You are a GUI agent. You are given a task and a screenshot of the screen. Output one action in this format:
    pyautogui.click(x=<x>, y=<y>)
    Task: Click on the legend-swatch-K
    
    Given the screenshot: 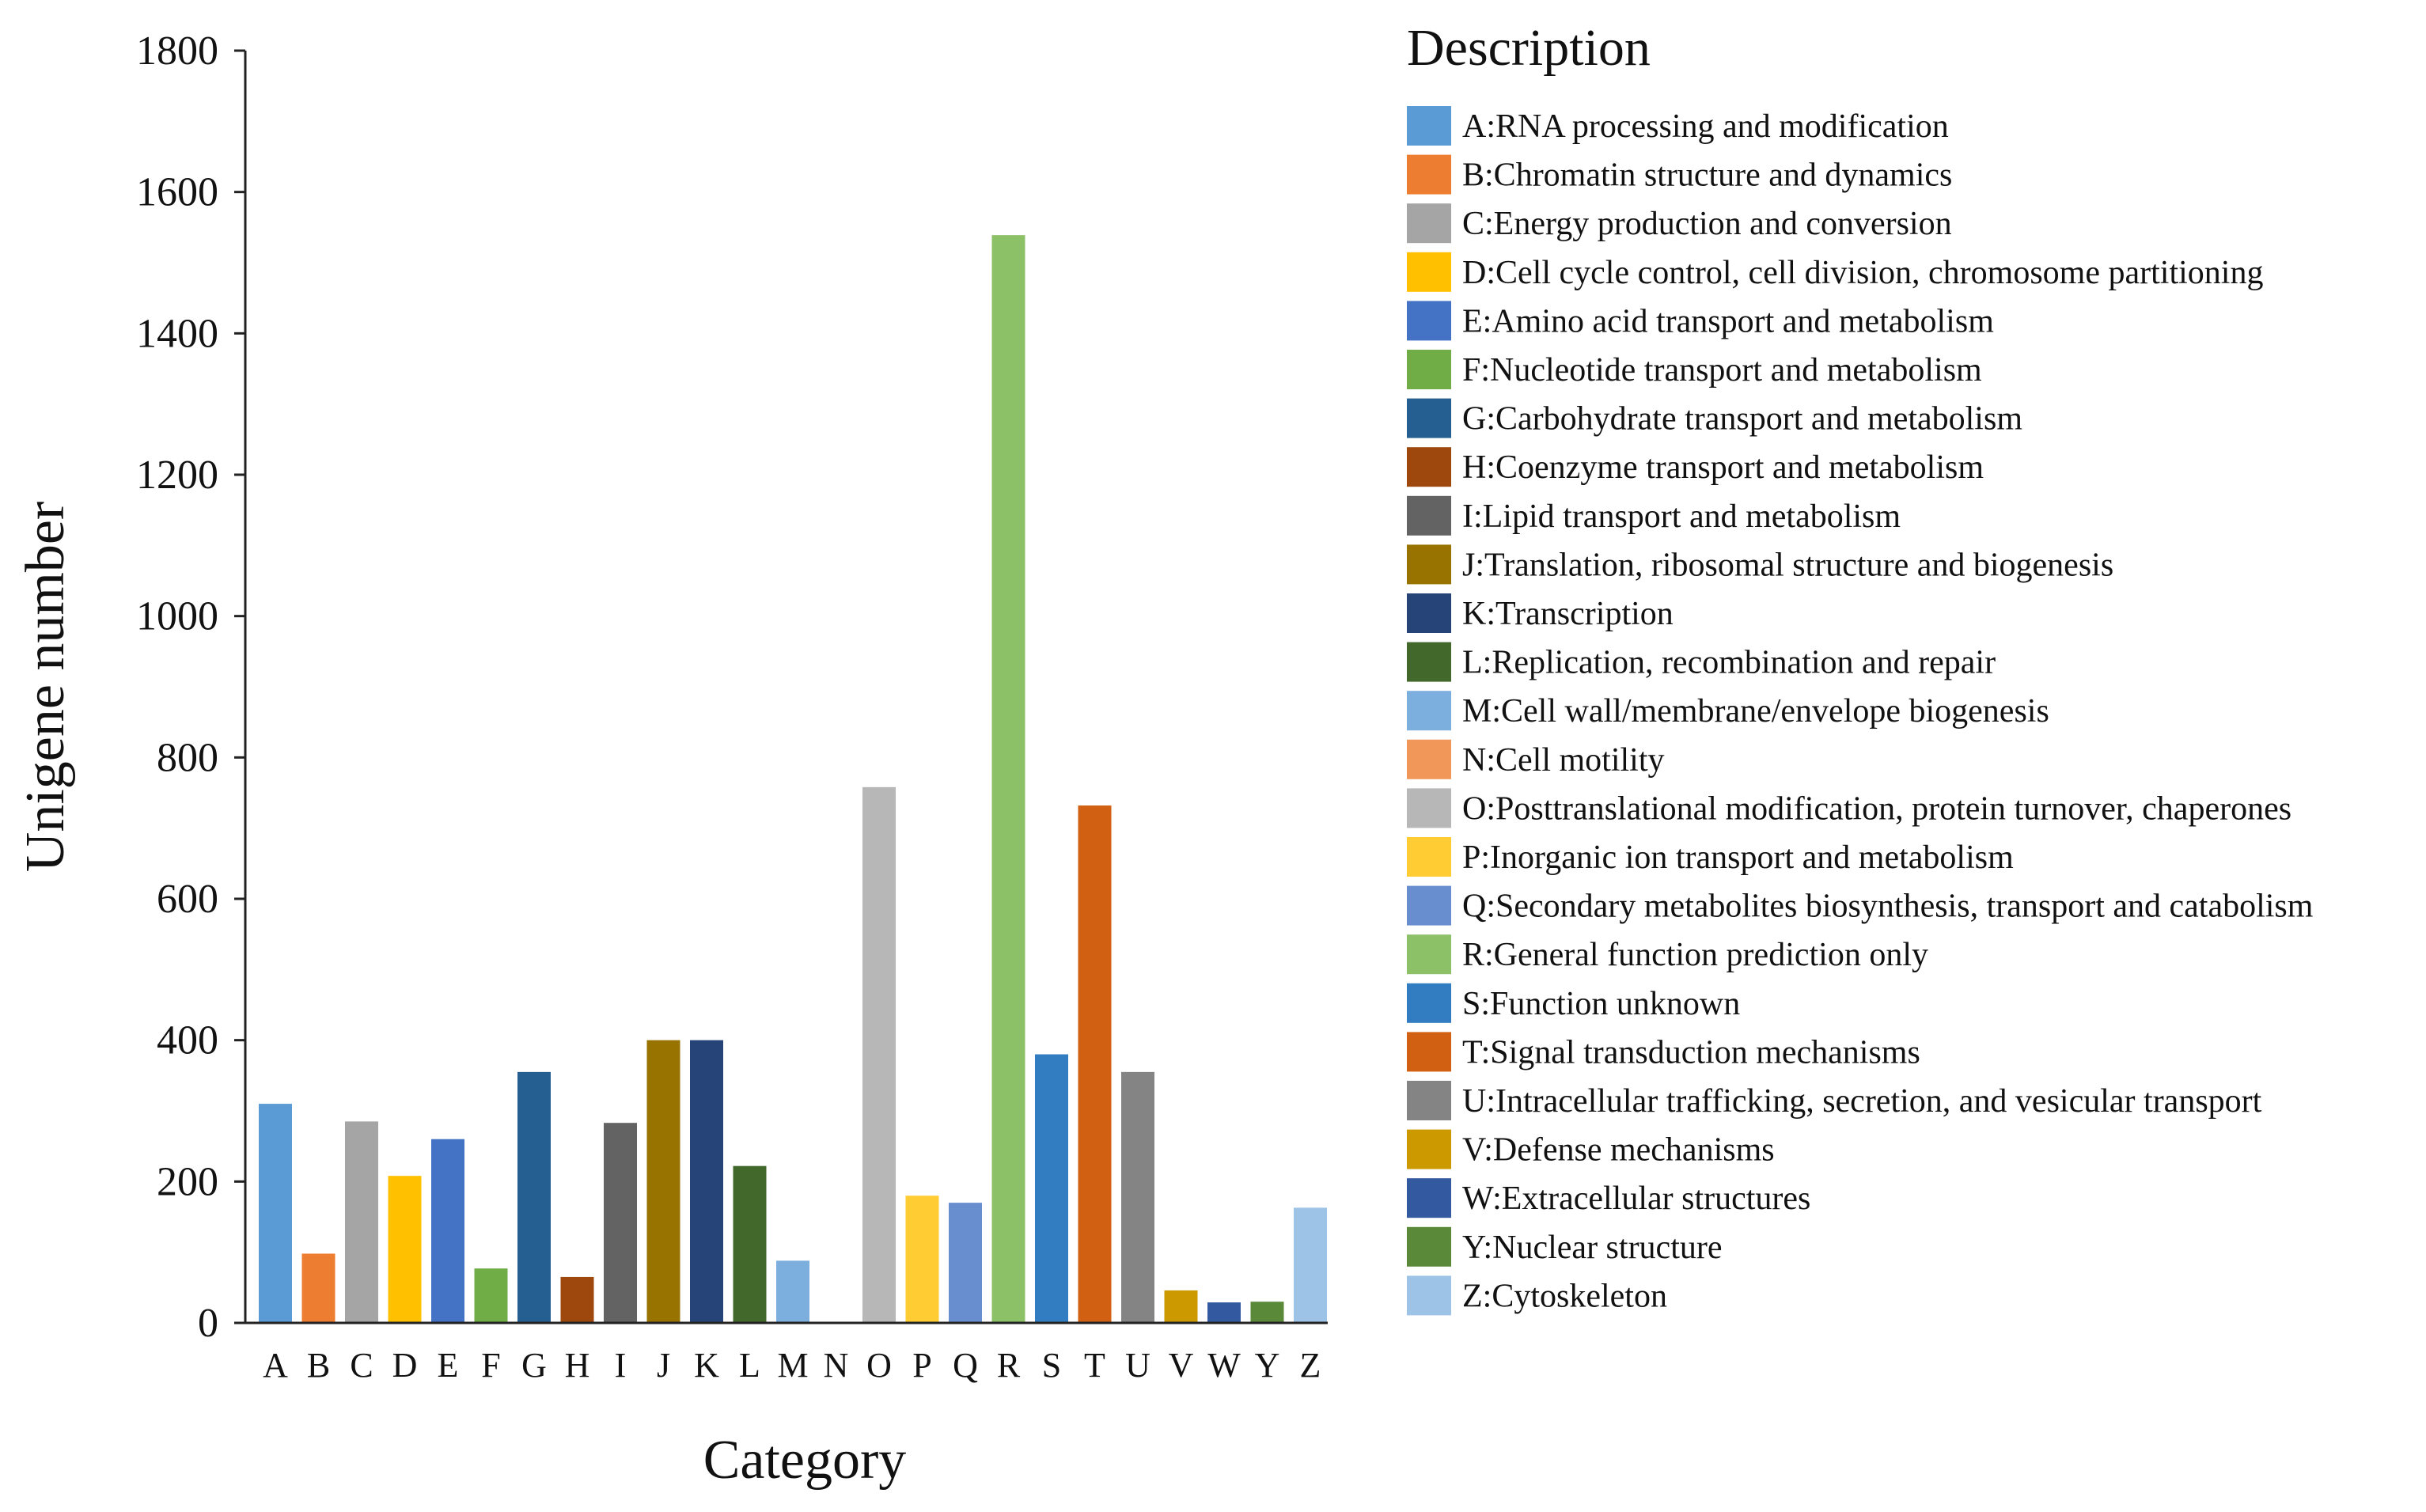 What is the action you would take?
    pyautogui.click(x=1429, y=613)
    